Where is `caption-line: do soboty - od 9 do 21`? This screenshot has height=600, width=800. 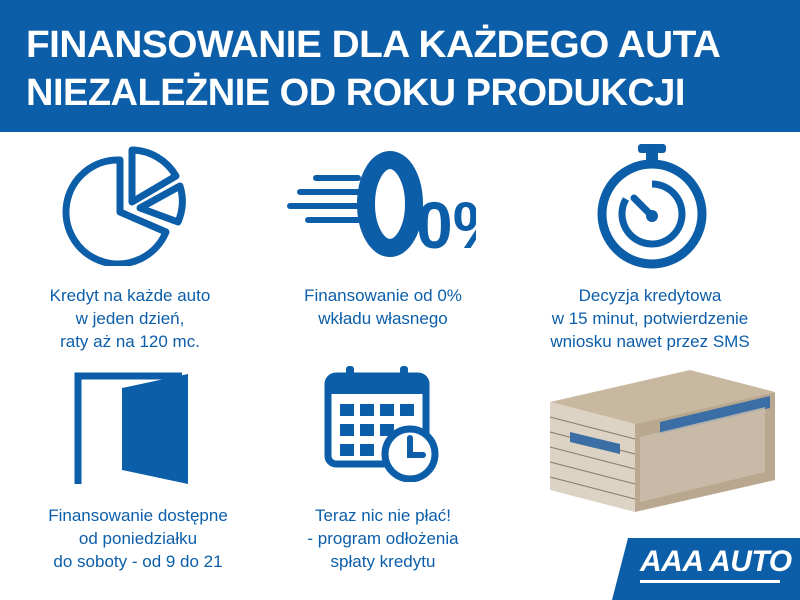 caption-line: do soboty - od 9 do 21 is located at coordinates (138, 561).